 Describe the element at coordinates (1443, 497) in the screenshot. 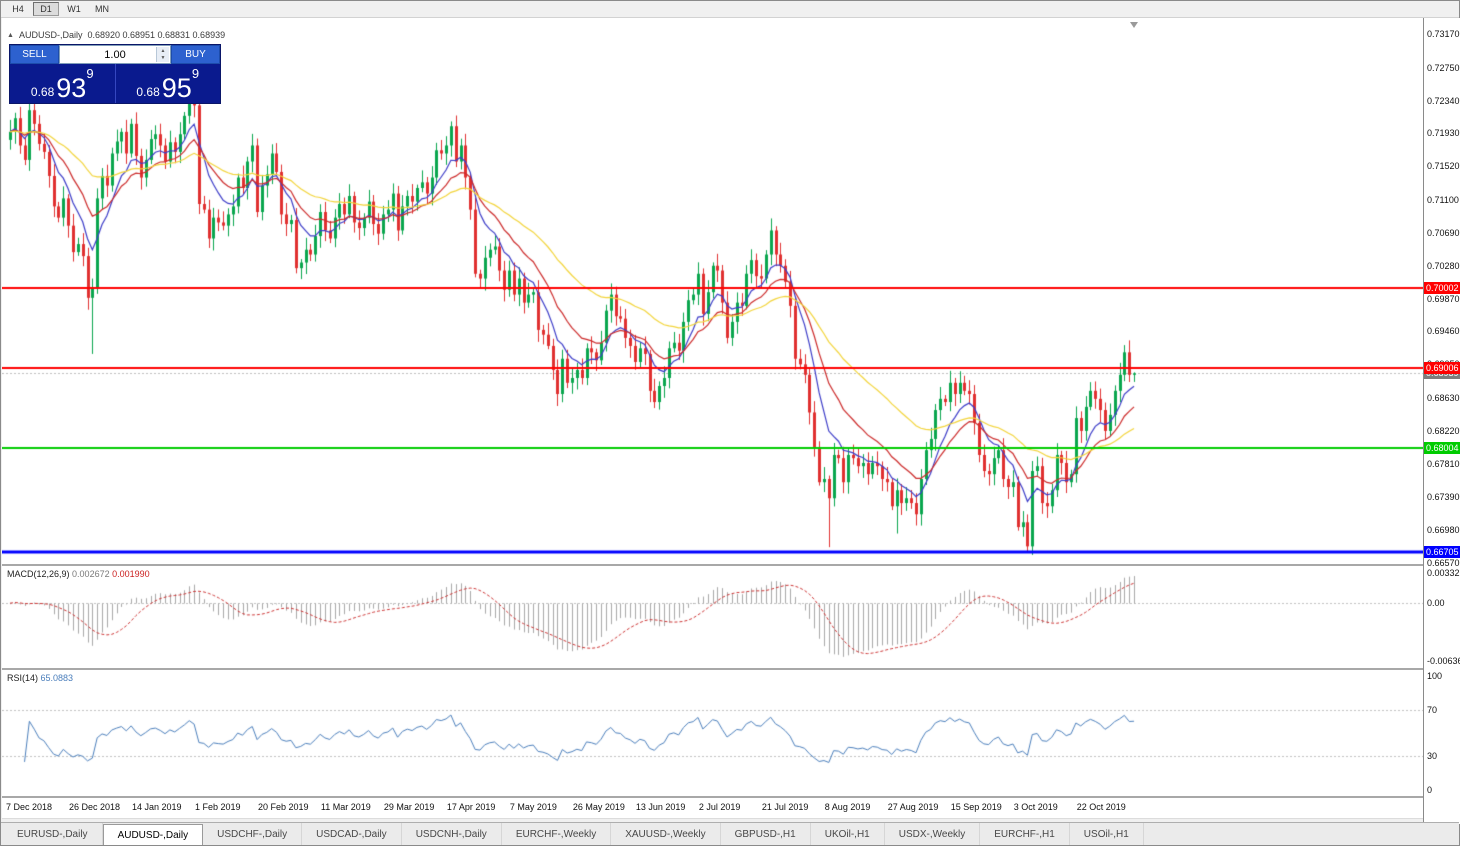

I see `price-axis-tick: 0.67390` at that location.